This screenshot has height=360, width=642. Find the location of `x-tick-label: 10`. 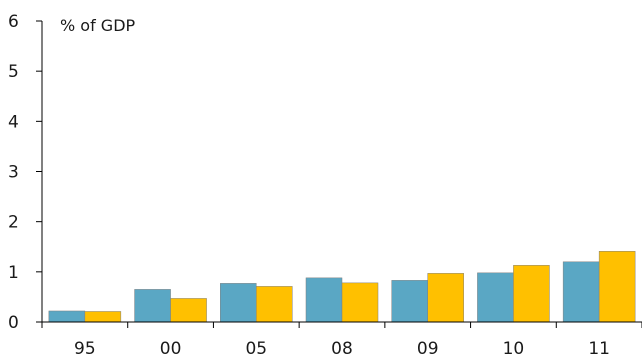

x-tick-label: 10 is located at coordinates (514, 349).